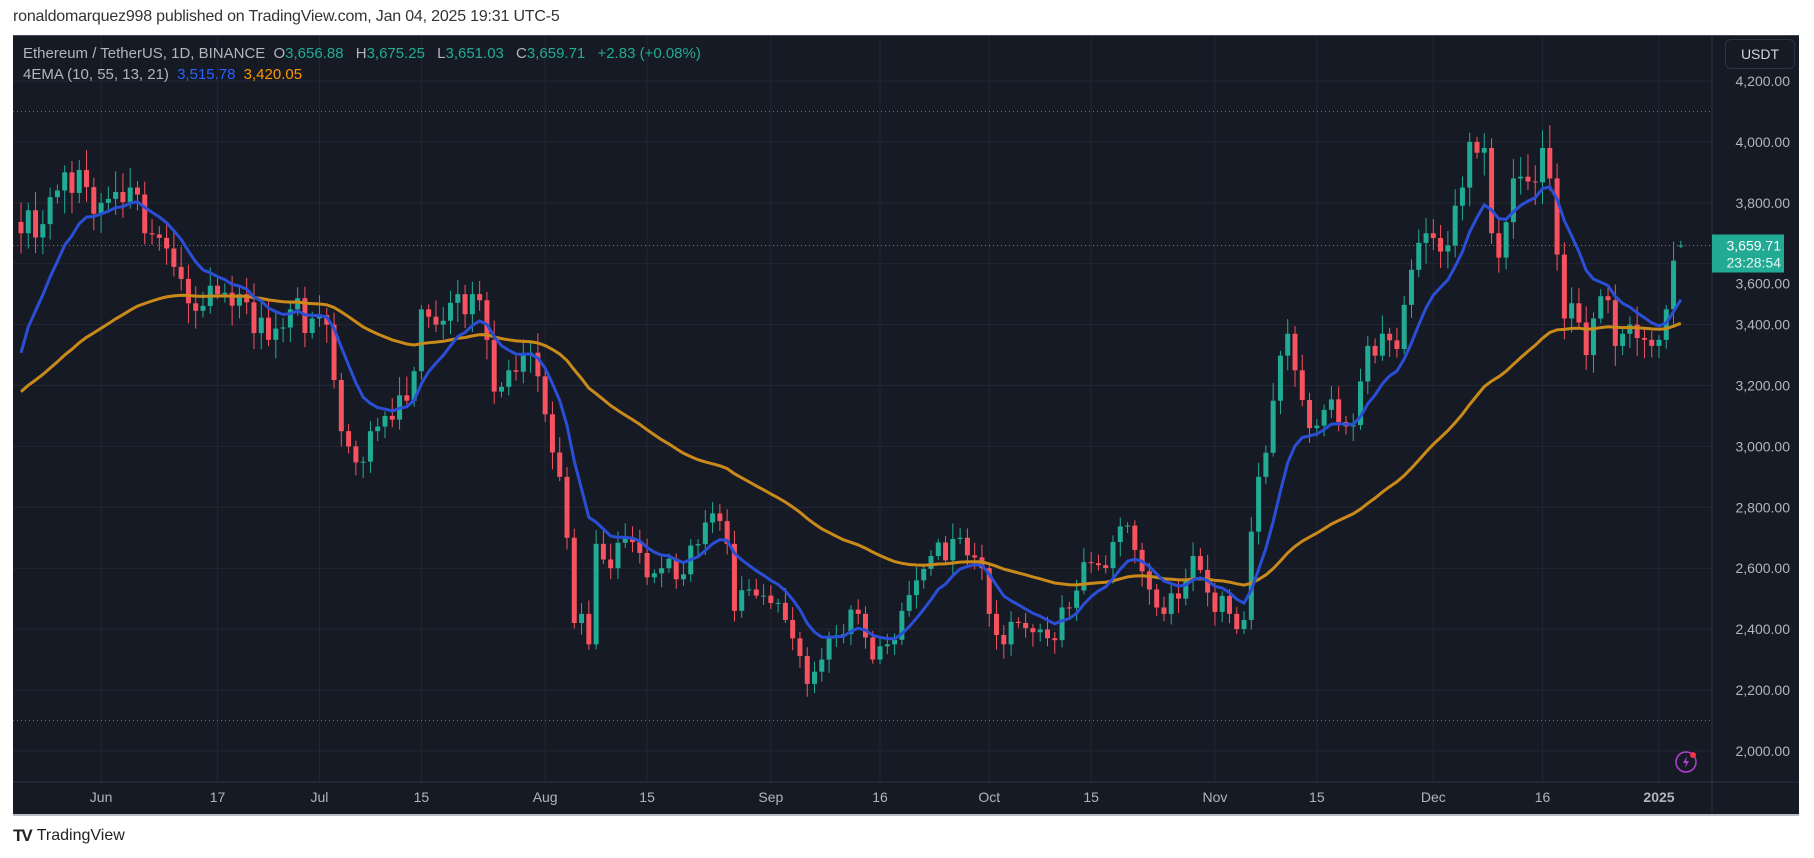 This screenshot has width=1814, height=858. What do you see at coordinates (1763, 690) in the screenshot?
I see `price-tick-label: 2,200.00` at bounding box center [1763, 690].